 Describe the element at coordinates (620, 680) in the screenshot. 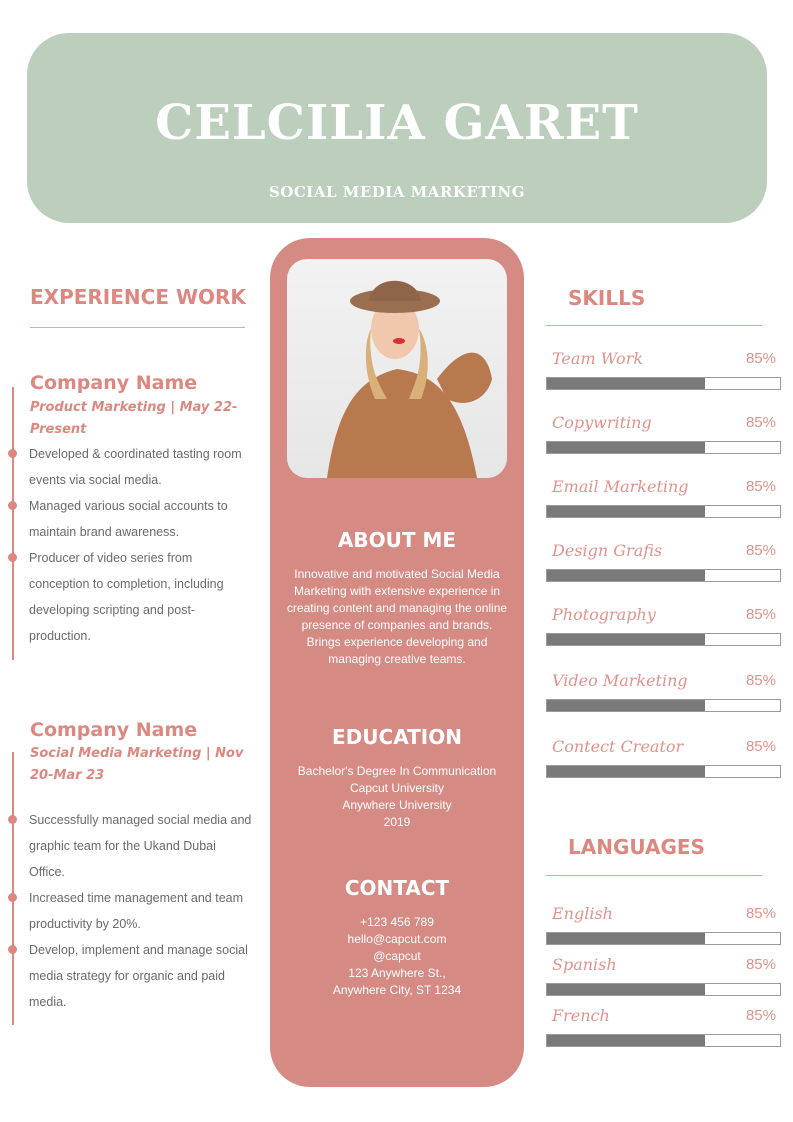

I see `skills-label: Video Marketing` at that location.